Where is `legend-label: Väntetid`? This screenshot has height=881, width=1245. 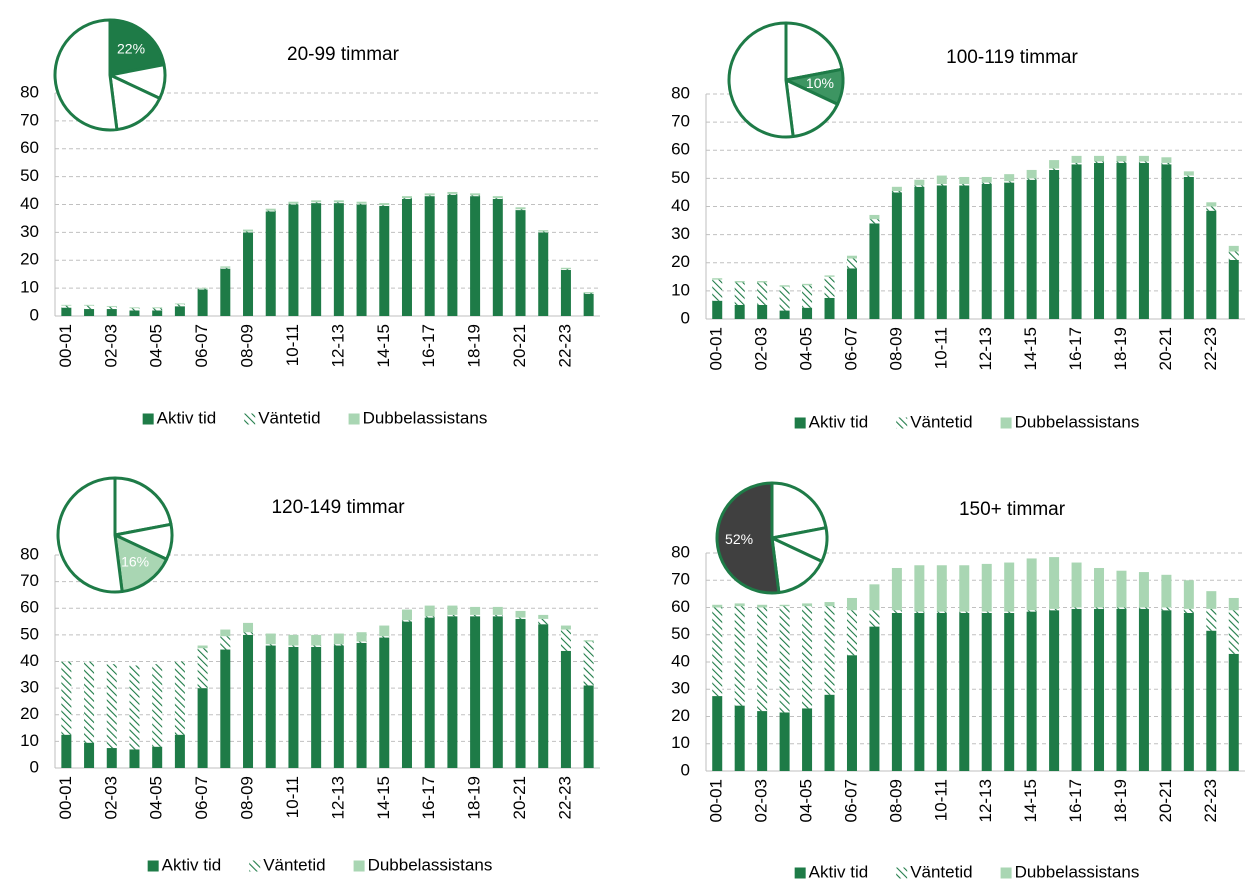 legend-label: Väntetid is located at coordinates (941, 871).